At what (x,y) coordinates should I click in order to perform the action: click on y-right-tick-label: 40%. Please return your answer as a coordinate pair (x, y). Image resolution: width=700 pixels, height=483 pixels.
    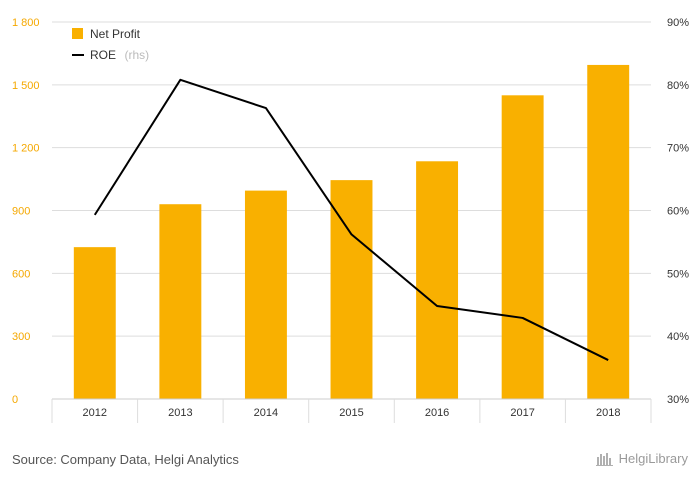
    Looking at the image, I should click on (678, 337).